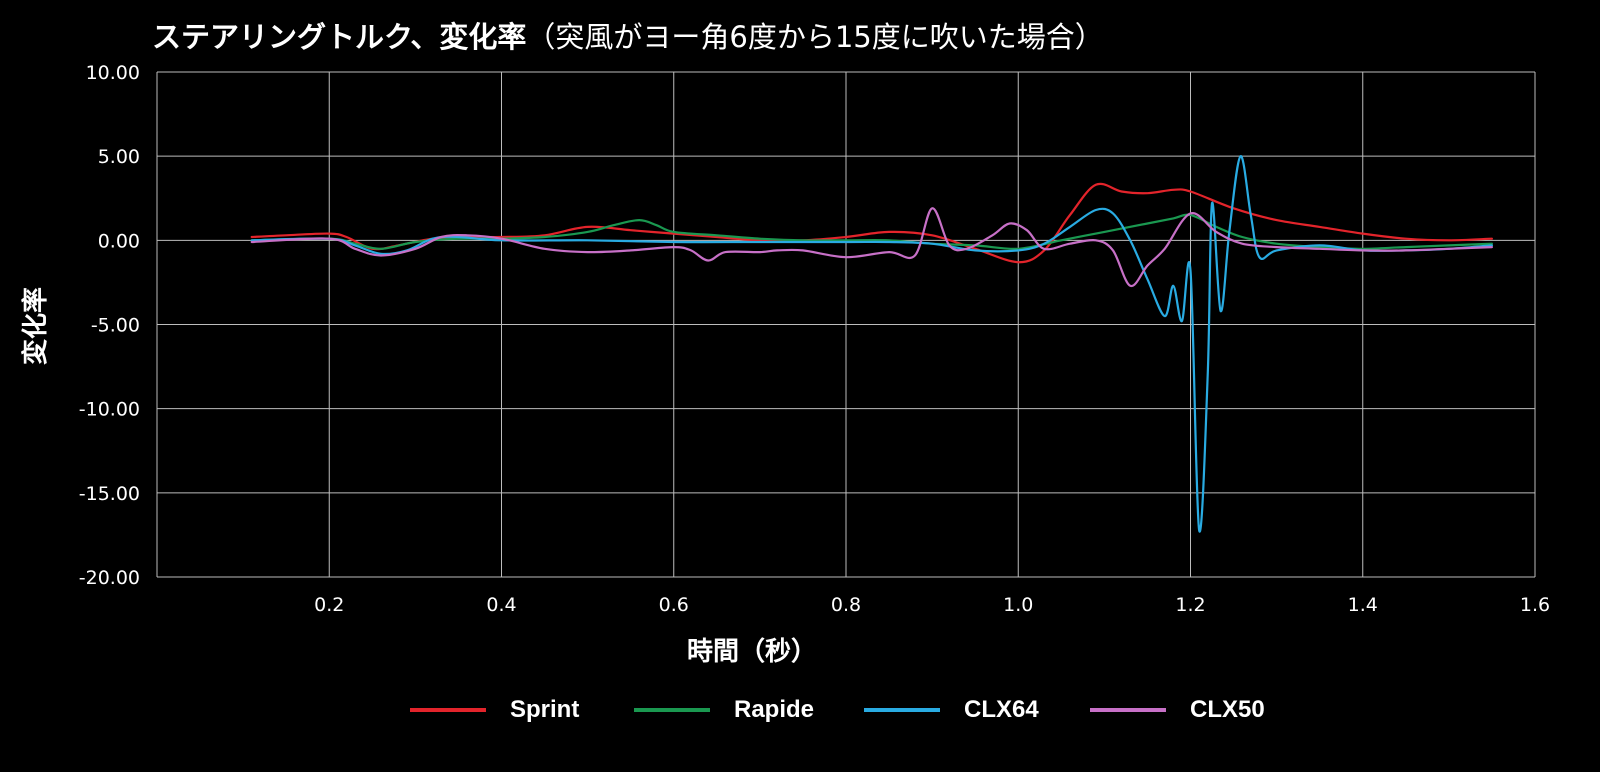  I want to click on x-tick-label: 1.0, so click(1018, 605).